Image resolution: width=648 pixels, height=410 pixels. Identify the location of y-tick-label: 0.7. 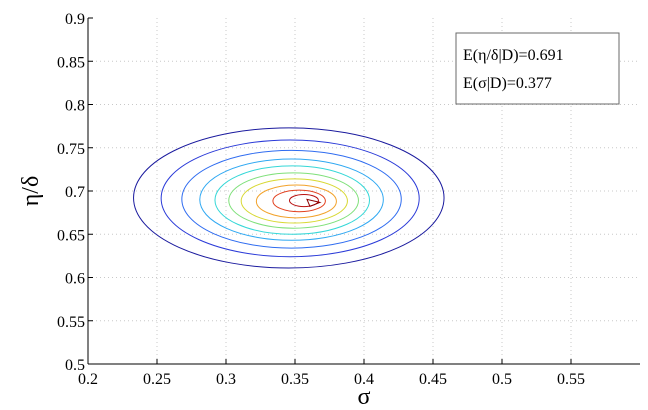
(75, 192).